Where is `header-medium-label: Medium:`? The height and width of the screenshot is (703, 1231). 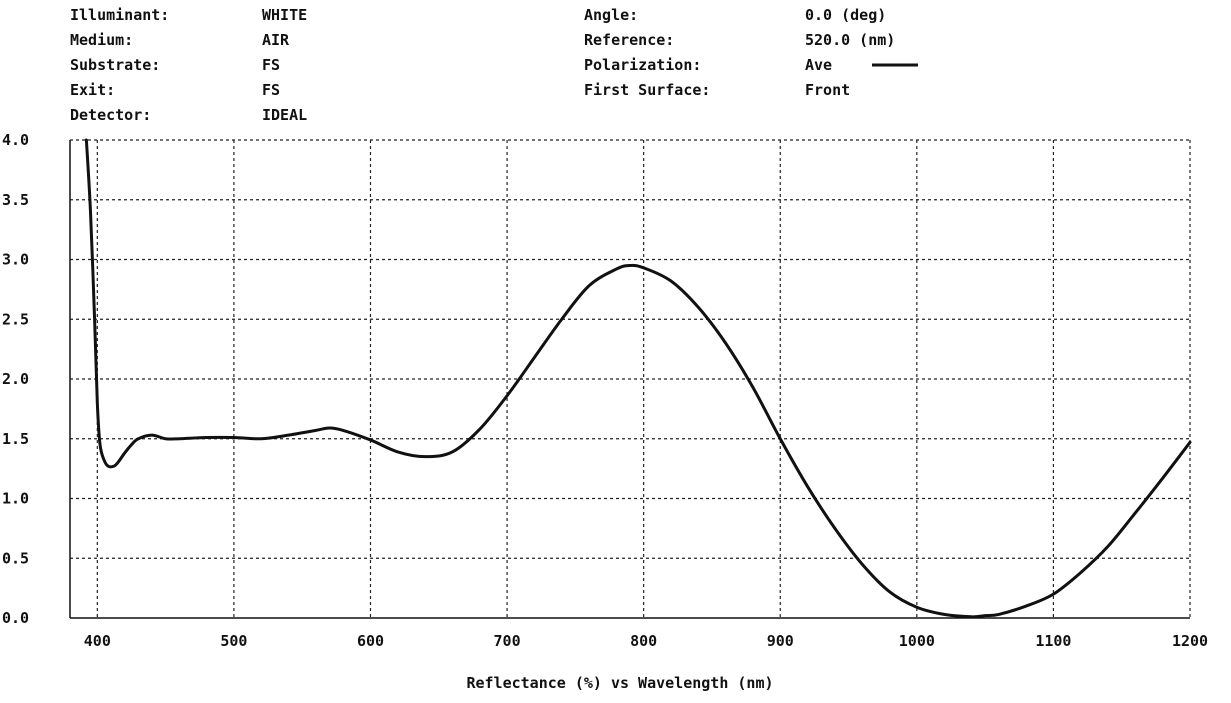 header-medium-label: Medium: is located at coordinates (101, 40).